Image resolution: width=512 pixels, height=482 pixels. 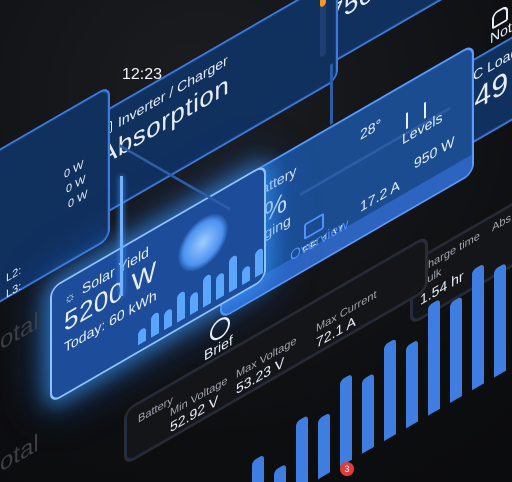 What do you see at coordinates (371, 129) in the screenshot?
I see `battery-temp: 28°` at bounding box center [371, 129].